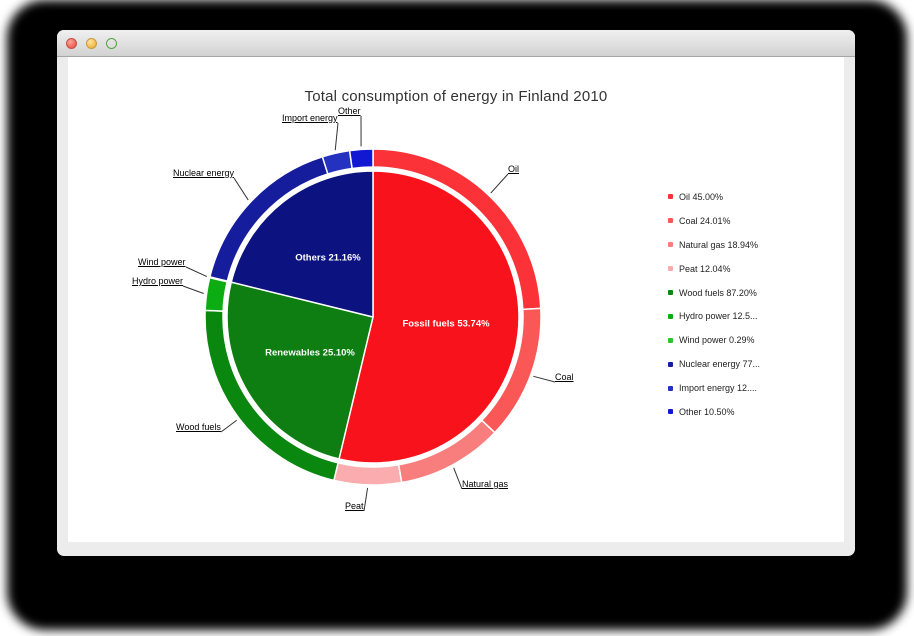 The width and height of the screenshot is (914, 636). Describe the element at coordinates (707, 411) in the screenshot. I see `legend-label: Other 10.50%` at that location.